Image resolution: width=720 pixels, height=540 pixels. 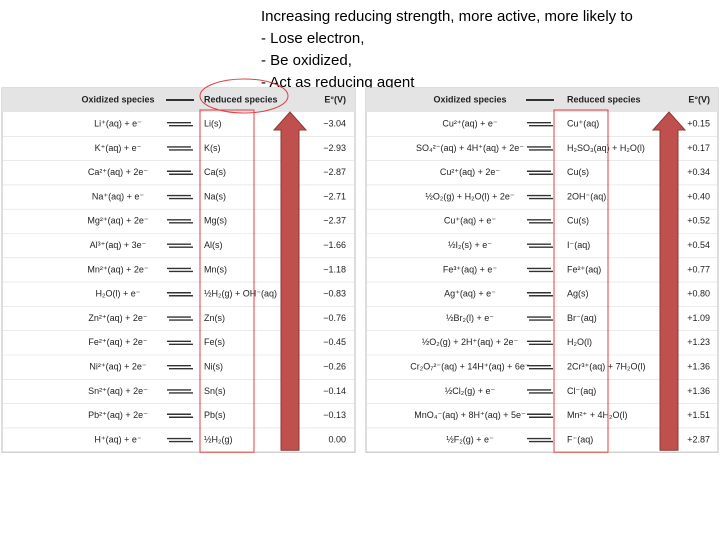 What do you see at coordinates (118, 367) in the screenshot?
I see `oxidized-species: Ni²⁺(aq) + 2e⁻` at bounding box center [118, 367].